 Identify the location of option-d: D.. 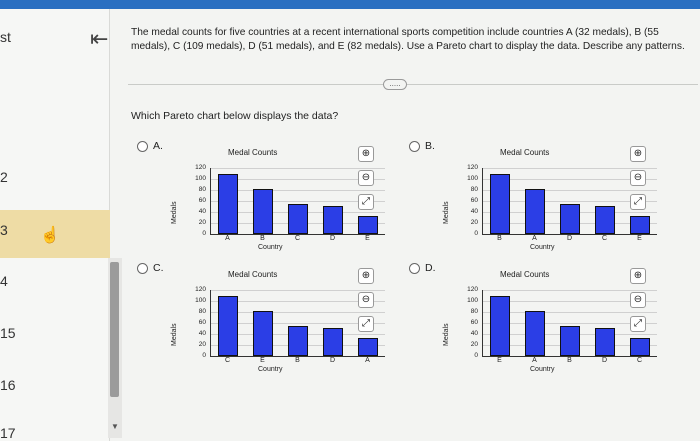
(422, 268).